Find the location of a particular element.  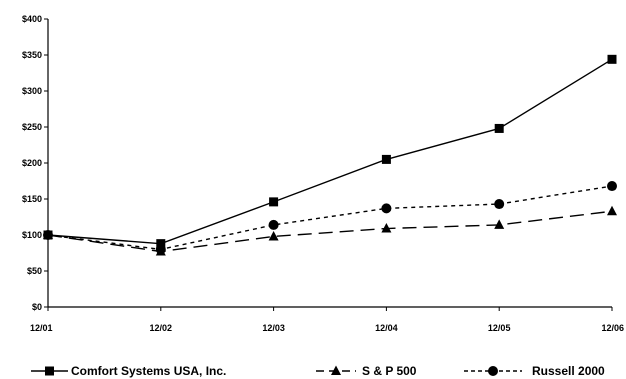

x-tick-label: 12/01 is located at coordinates (41, 328).